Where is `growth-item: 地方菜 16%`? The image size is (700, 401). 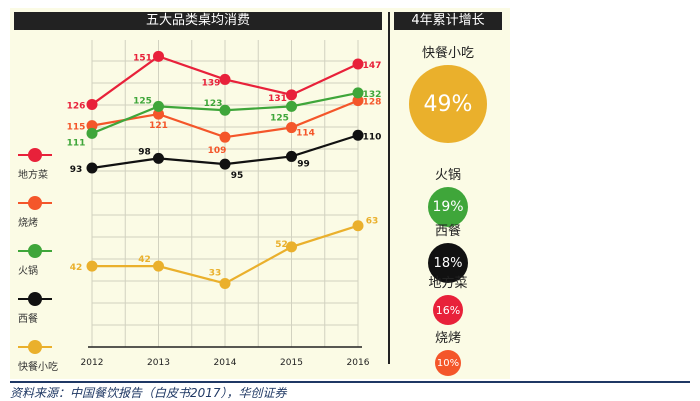 growth-item: 地方菜 16% is located at coordinates (448, 298).